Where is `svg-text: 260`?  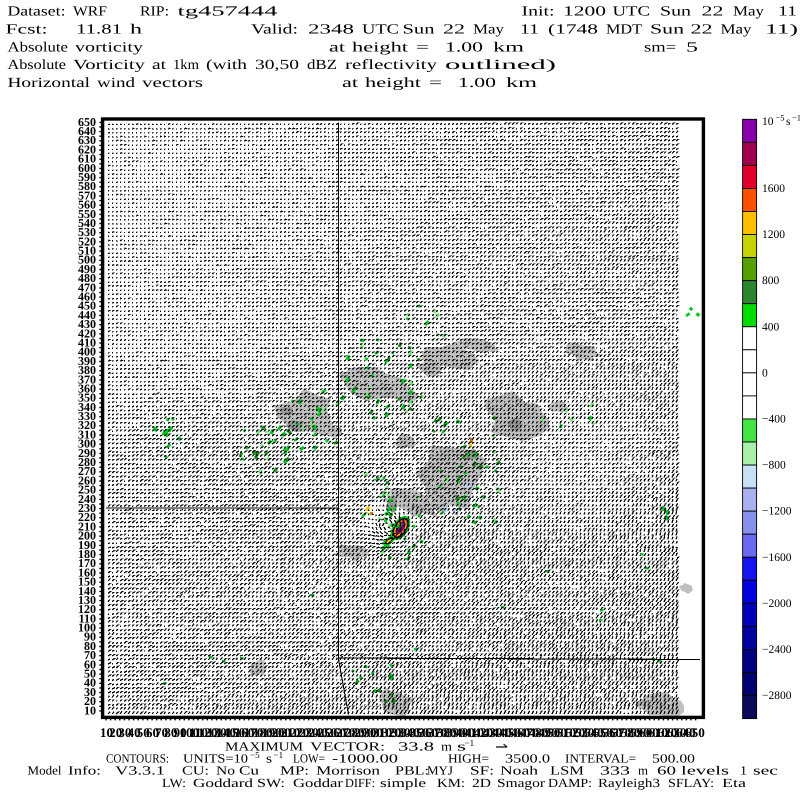
svg-text: 260 is located at coordinates (87, 480).